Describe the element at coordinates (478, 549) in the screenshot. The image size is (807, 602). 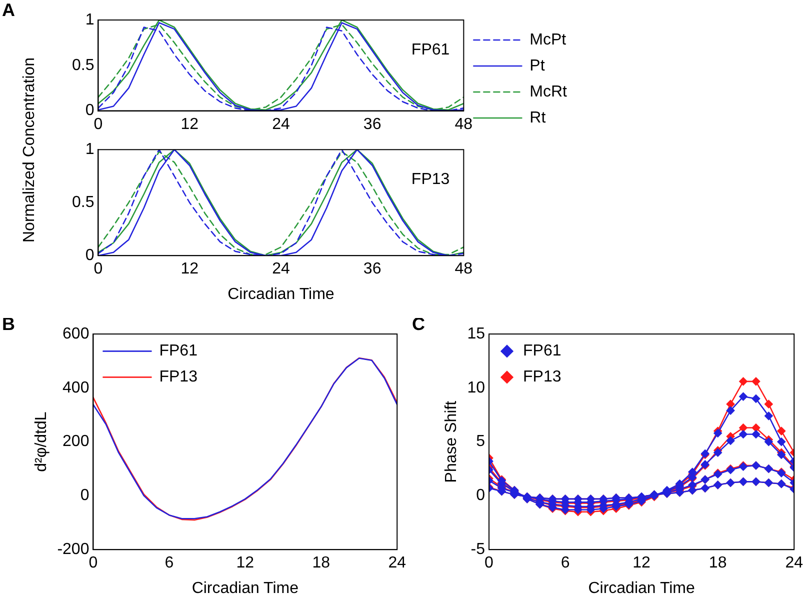
I see `y-tick-label: -5` at that location.